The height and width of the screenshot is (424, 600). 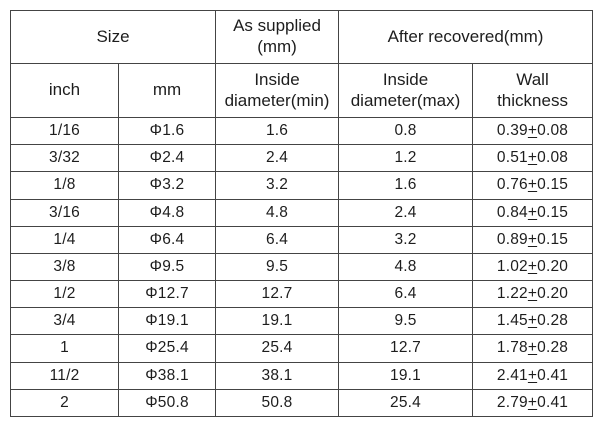 What do you see at coordinates (406, 212) in the screenshot?
I see `cell-recovered-inside-diameter-max: 2.4` at bounding box center [406, 212].